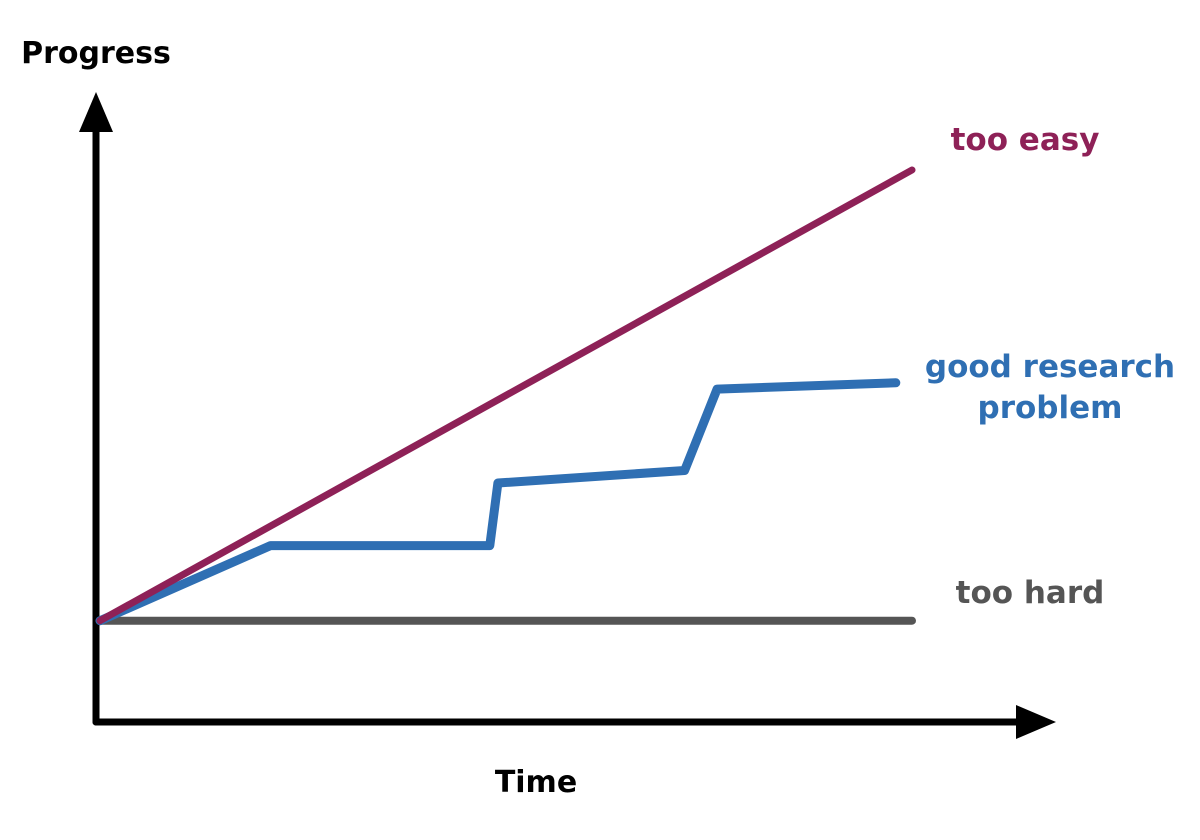 The width and height of the screenshot is (1200, 840). Describe the element at coordinates (536, 782) in the screenshot. I see `x-axis-title: Time` at that location.